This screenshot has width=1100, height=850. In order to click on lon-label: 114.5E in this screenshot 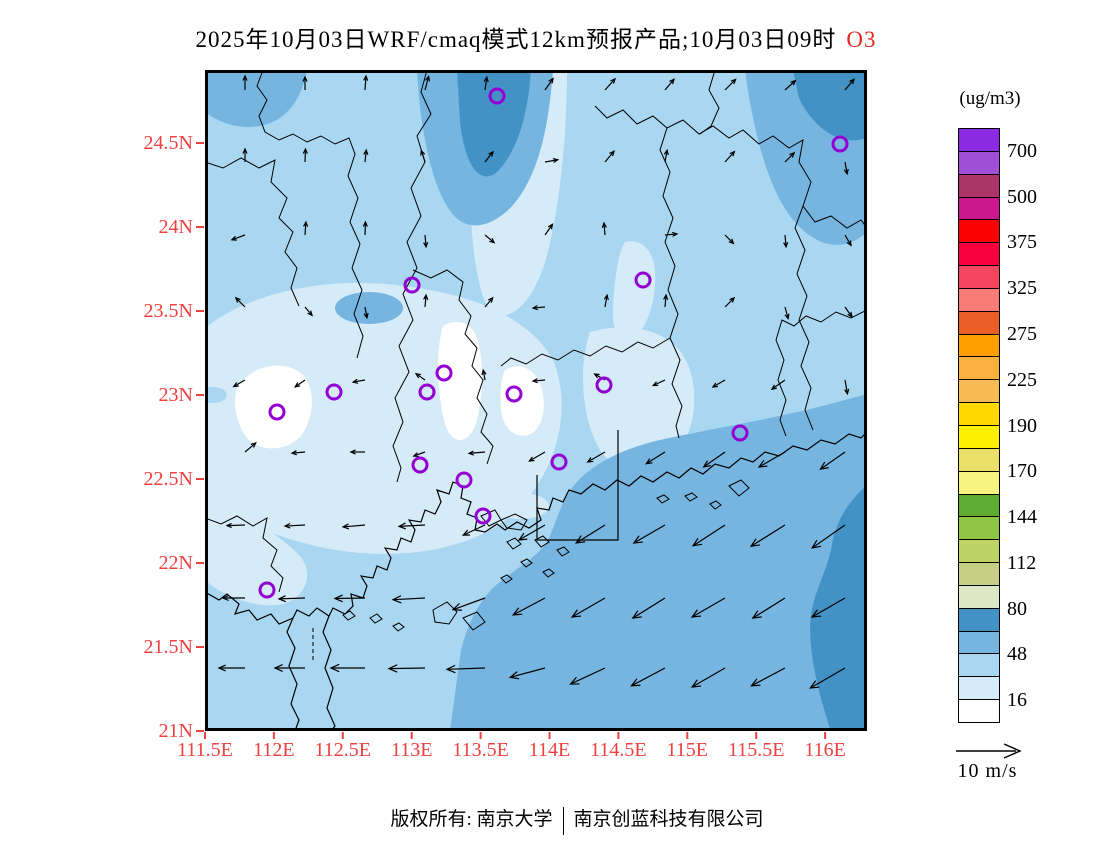, I will do `click(618, 750)`.